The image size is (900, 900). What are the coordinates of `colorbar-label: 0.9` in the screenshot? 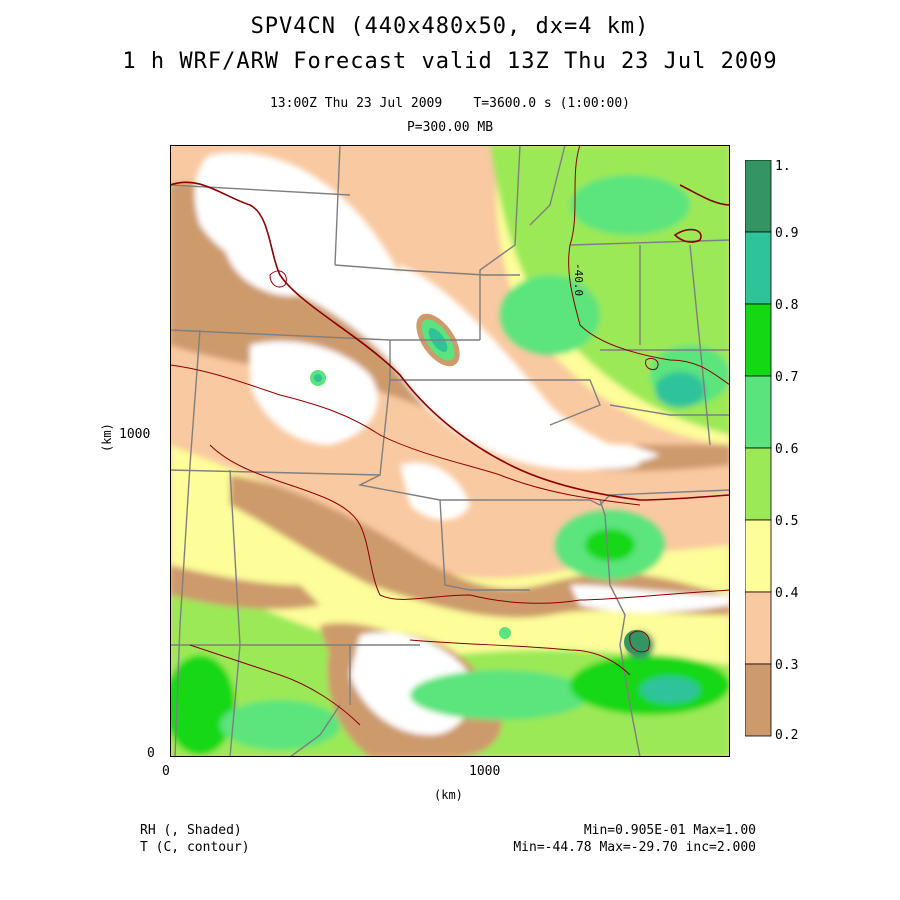 It's located at (787, 233).